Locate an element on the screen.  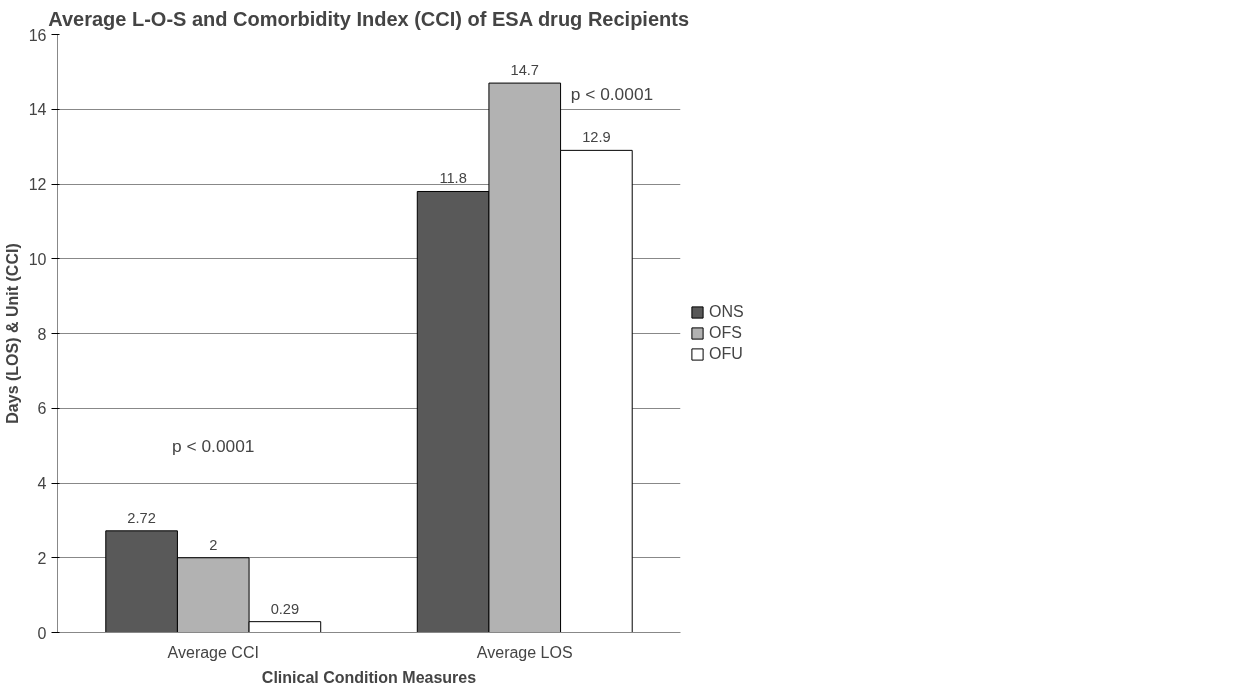
y-tick-label: 12 is located at coordinates (37, 184).